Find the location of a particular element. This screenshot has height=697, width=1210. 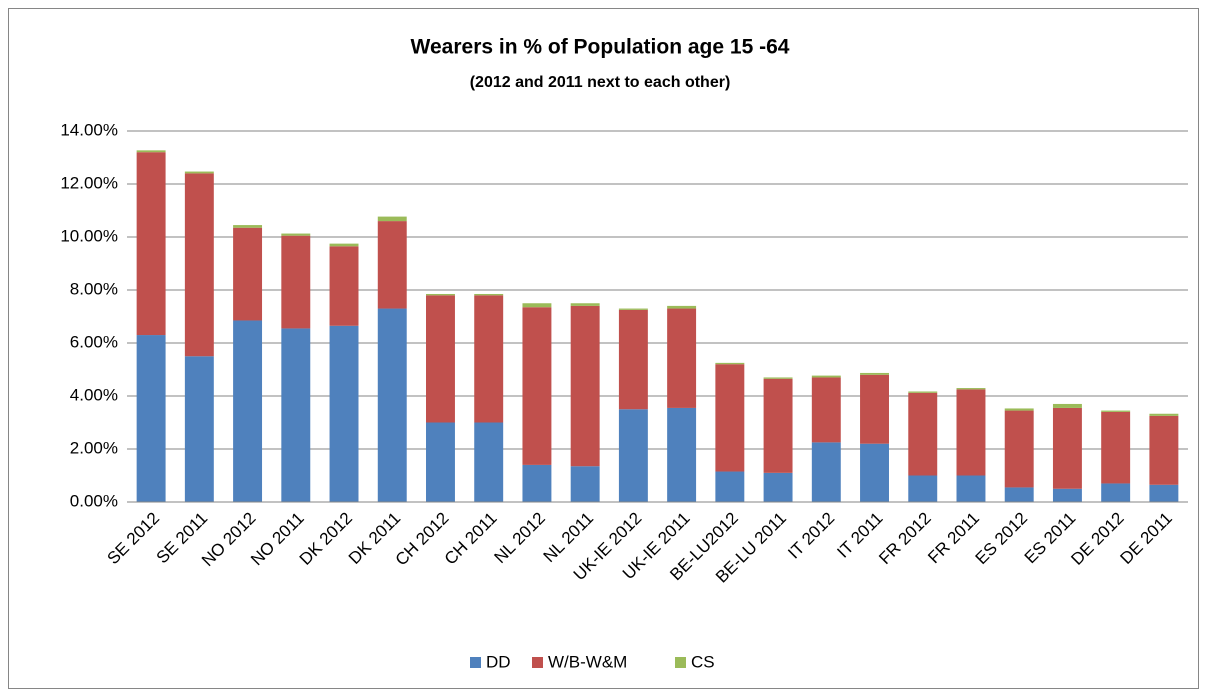

y-tick-label: 14.00% is located at coordinates (89, 129).